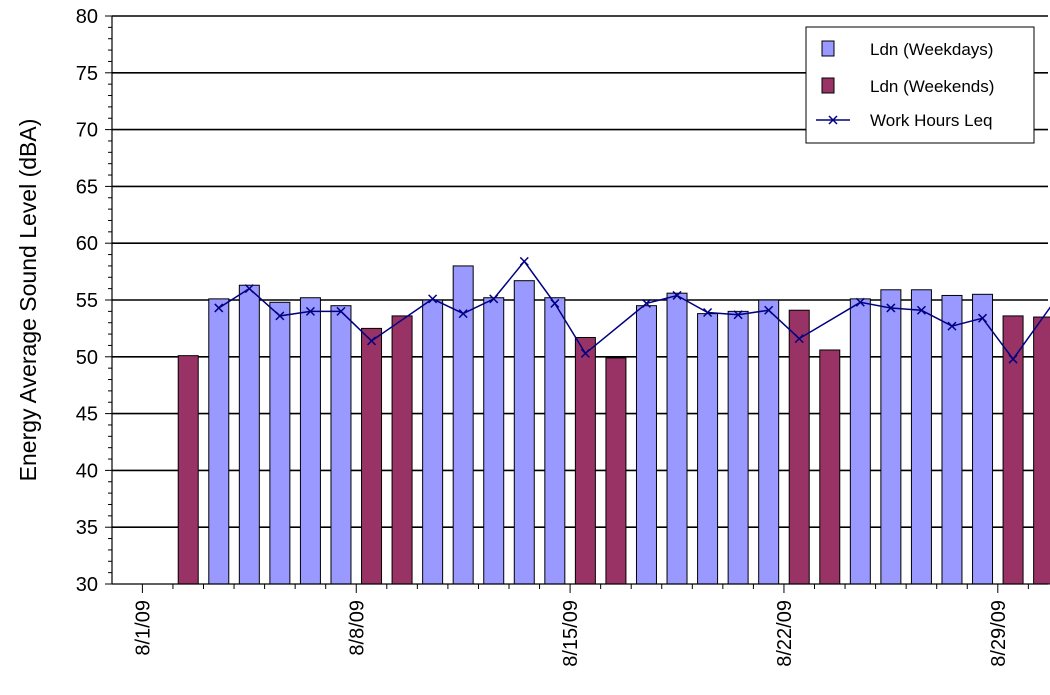 This screenshot has height=695, width=1050. Describe the element at coordinates (785, 633) in the screenshot. I see `x-tick-label: 8/22/09` at that location.